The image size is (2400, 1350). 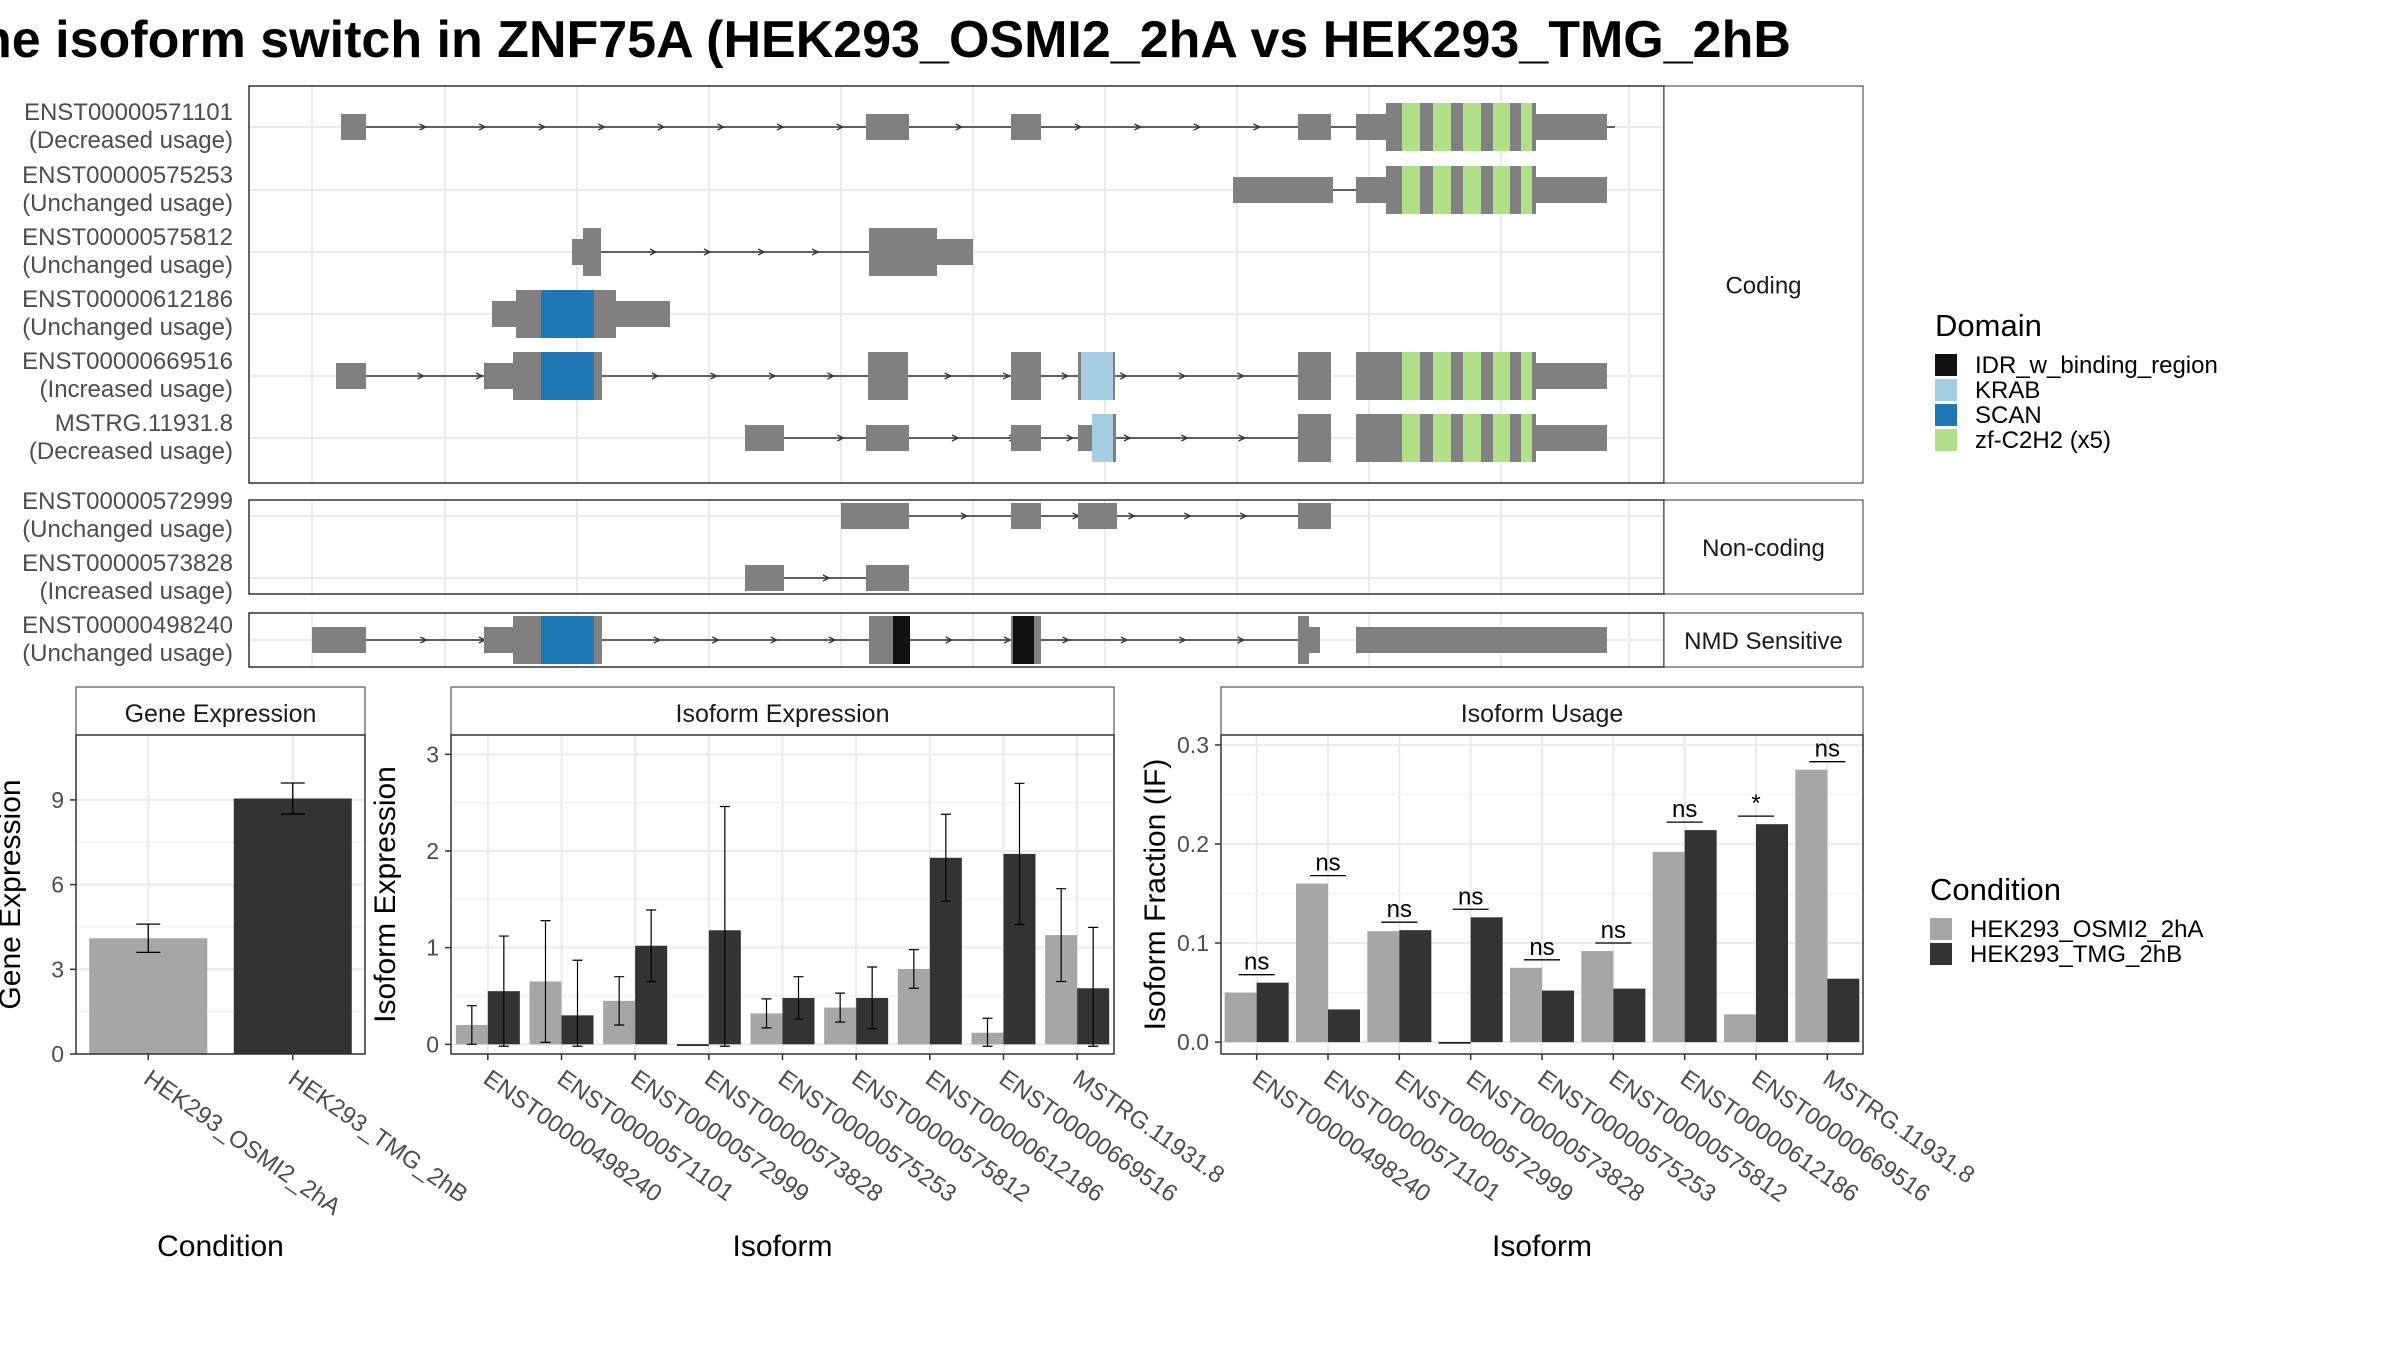 What do you see at coordinates (127, 625) in the screenshot?
I see `transcript-id-label: ENST00000498240` at bounding box center [127, 625].